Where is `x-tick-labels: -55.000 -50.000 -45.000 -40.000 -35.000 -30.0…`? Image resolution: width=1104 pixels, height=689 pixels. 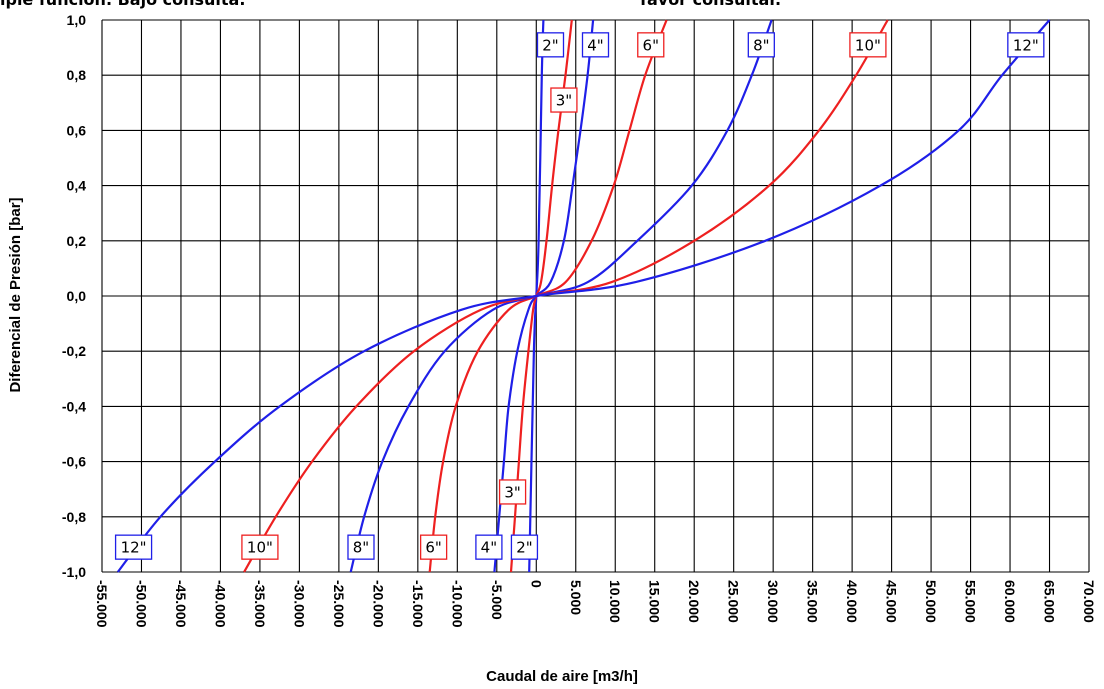 x-tick-labels: -55.000 -50.000 -45.000 -40.000 -35.000 -30.0… is located at coordinates (595, 604).